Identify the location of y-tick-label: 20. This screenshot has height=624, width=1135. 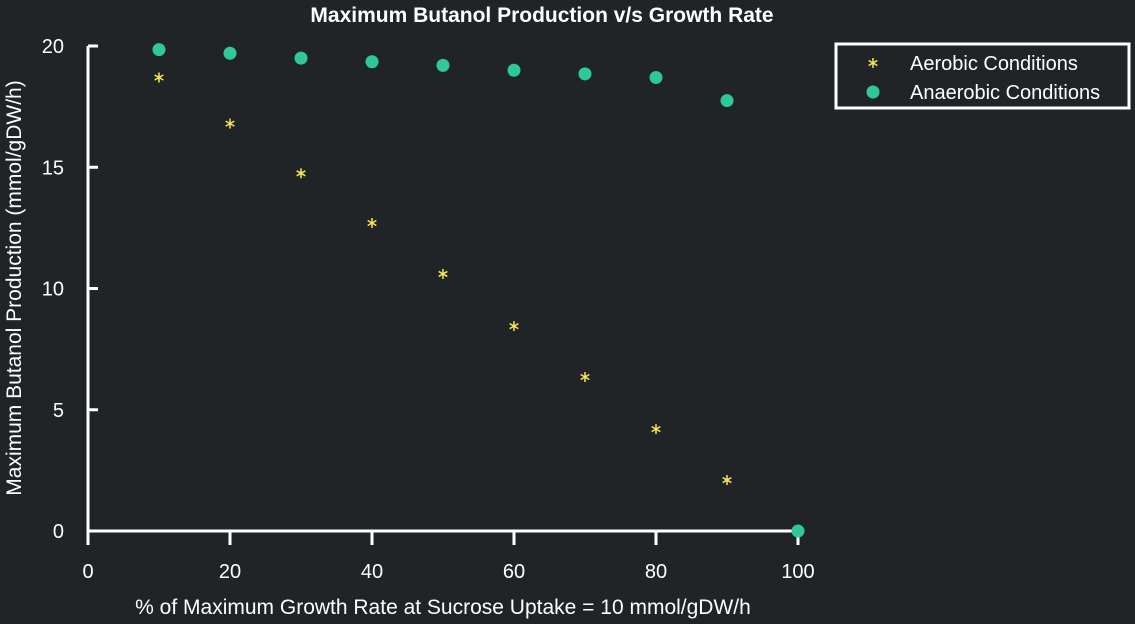
(53, 47).